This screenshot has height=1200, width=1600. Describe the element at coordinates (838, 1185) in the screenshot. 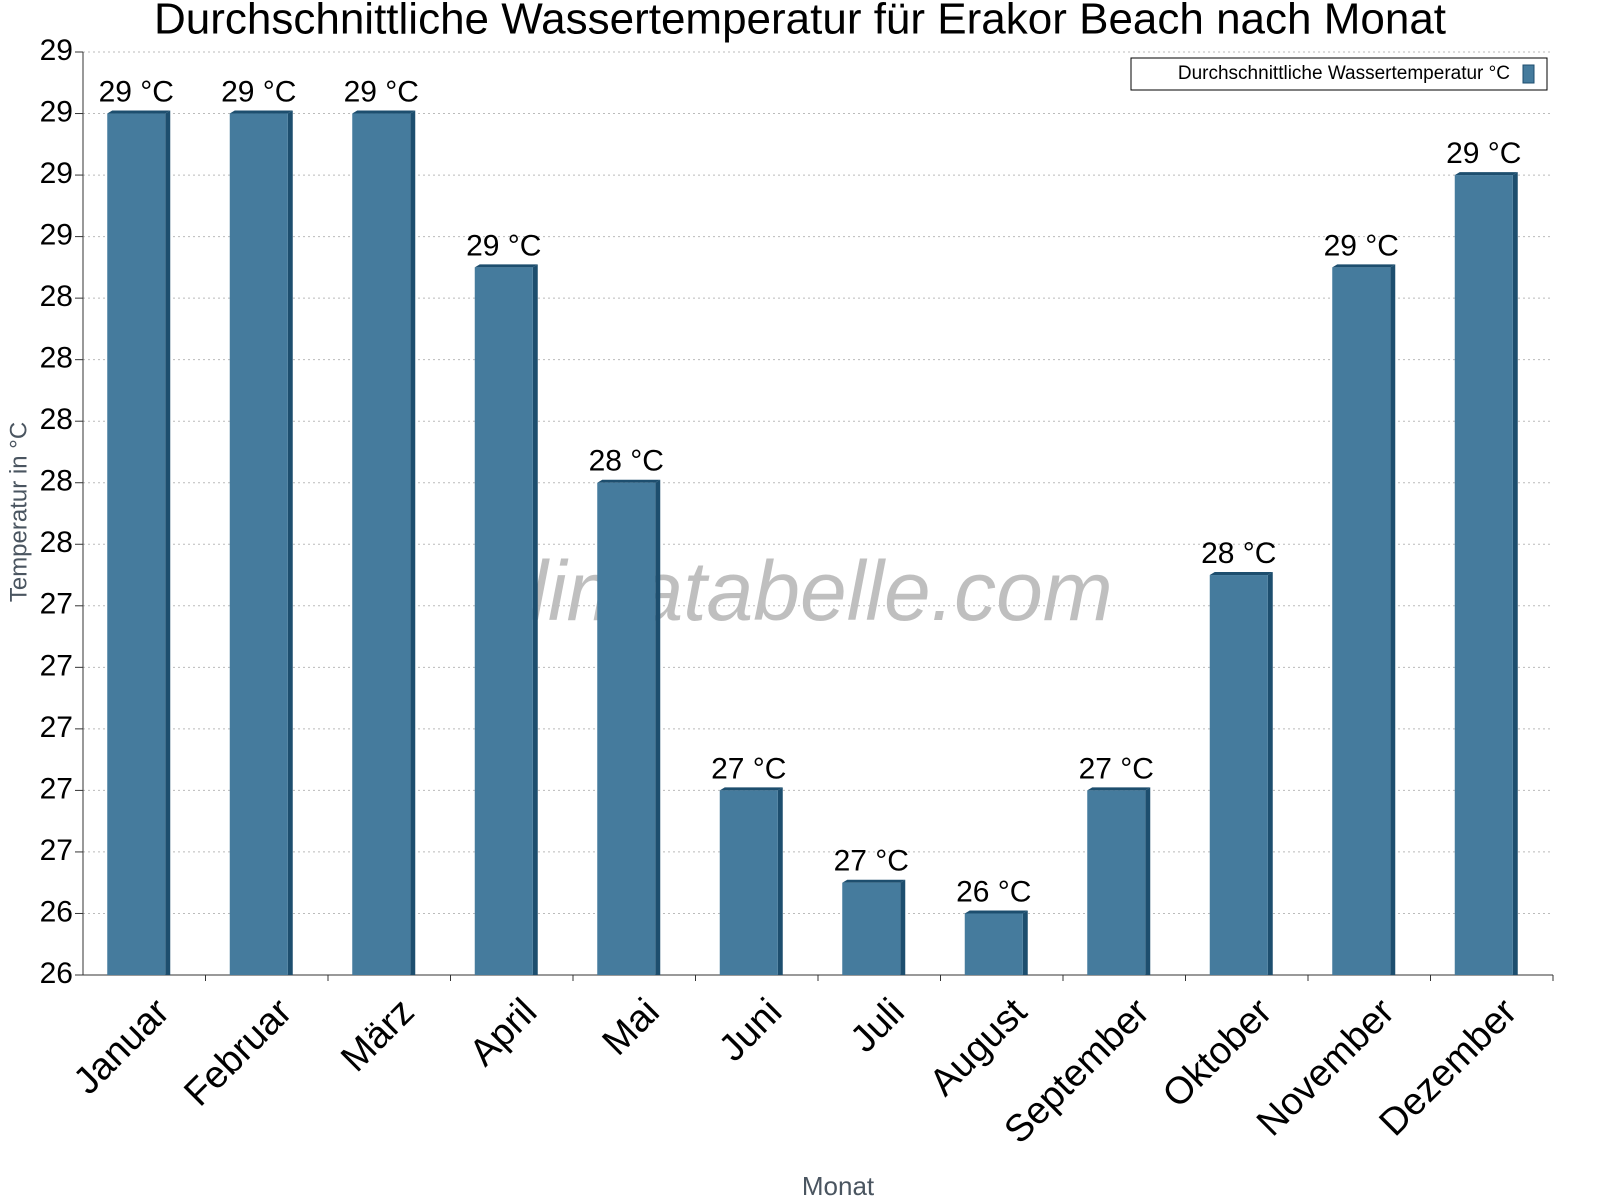

I see `x-axis-title: Monat` at that location.